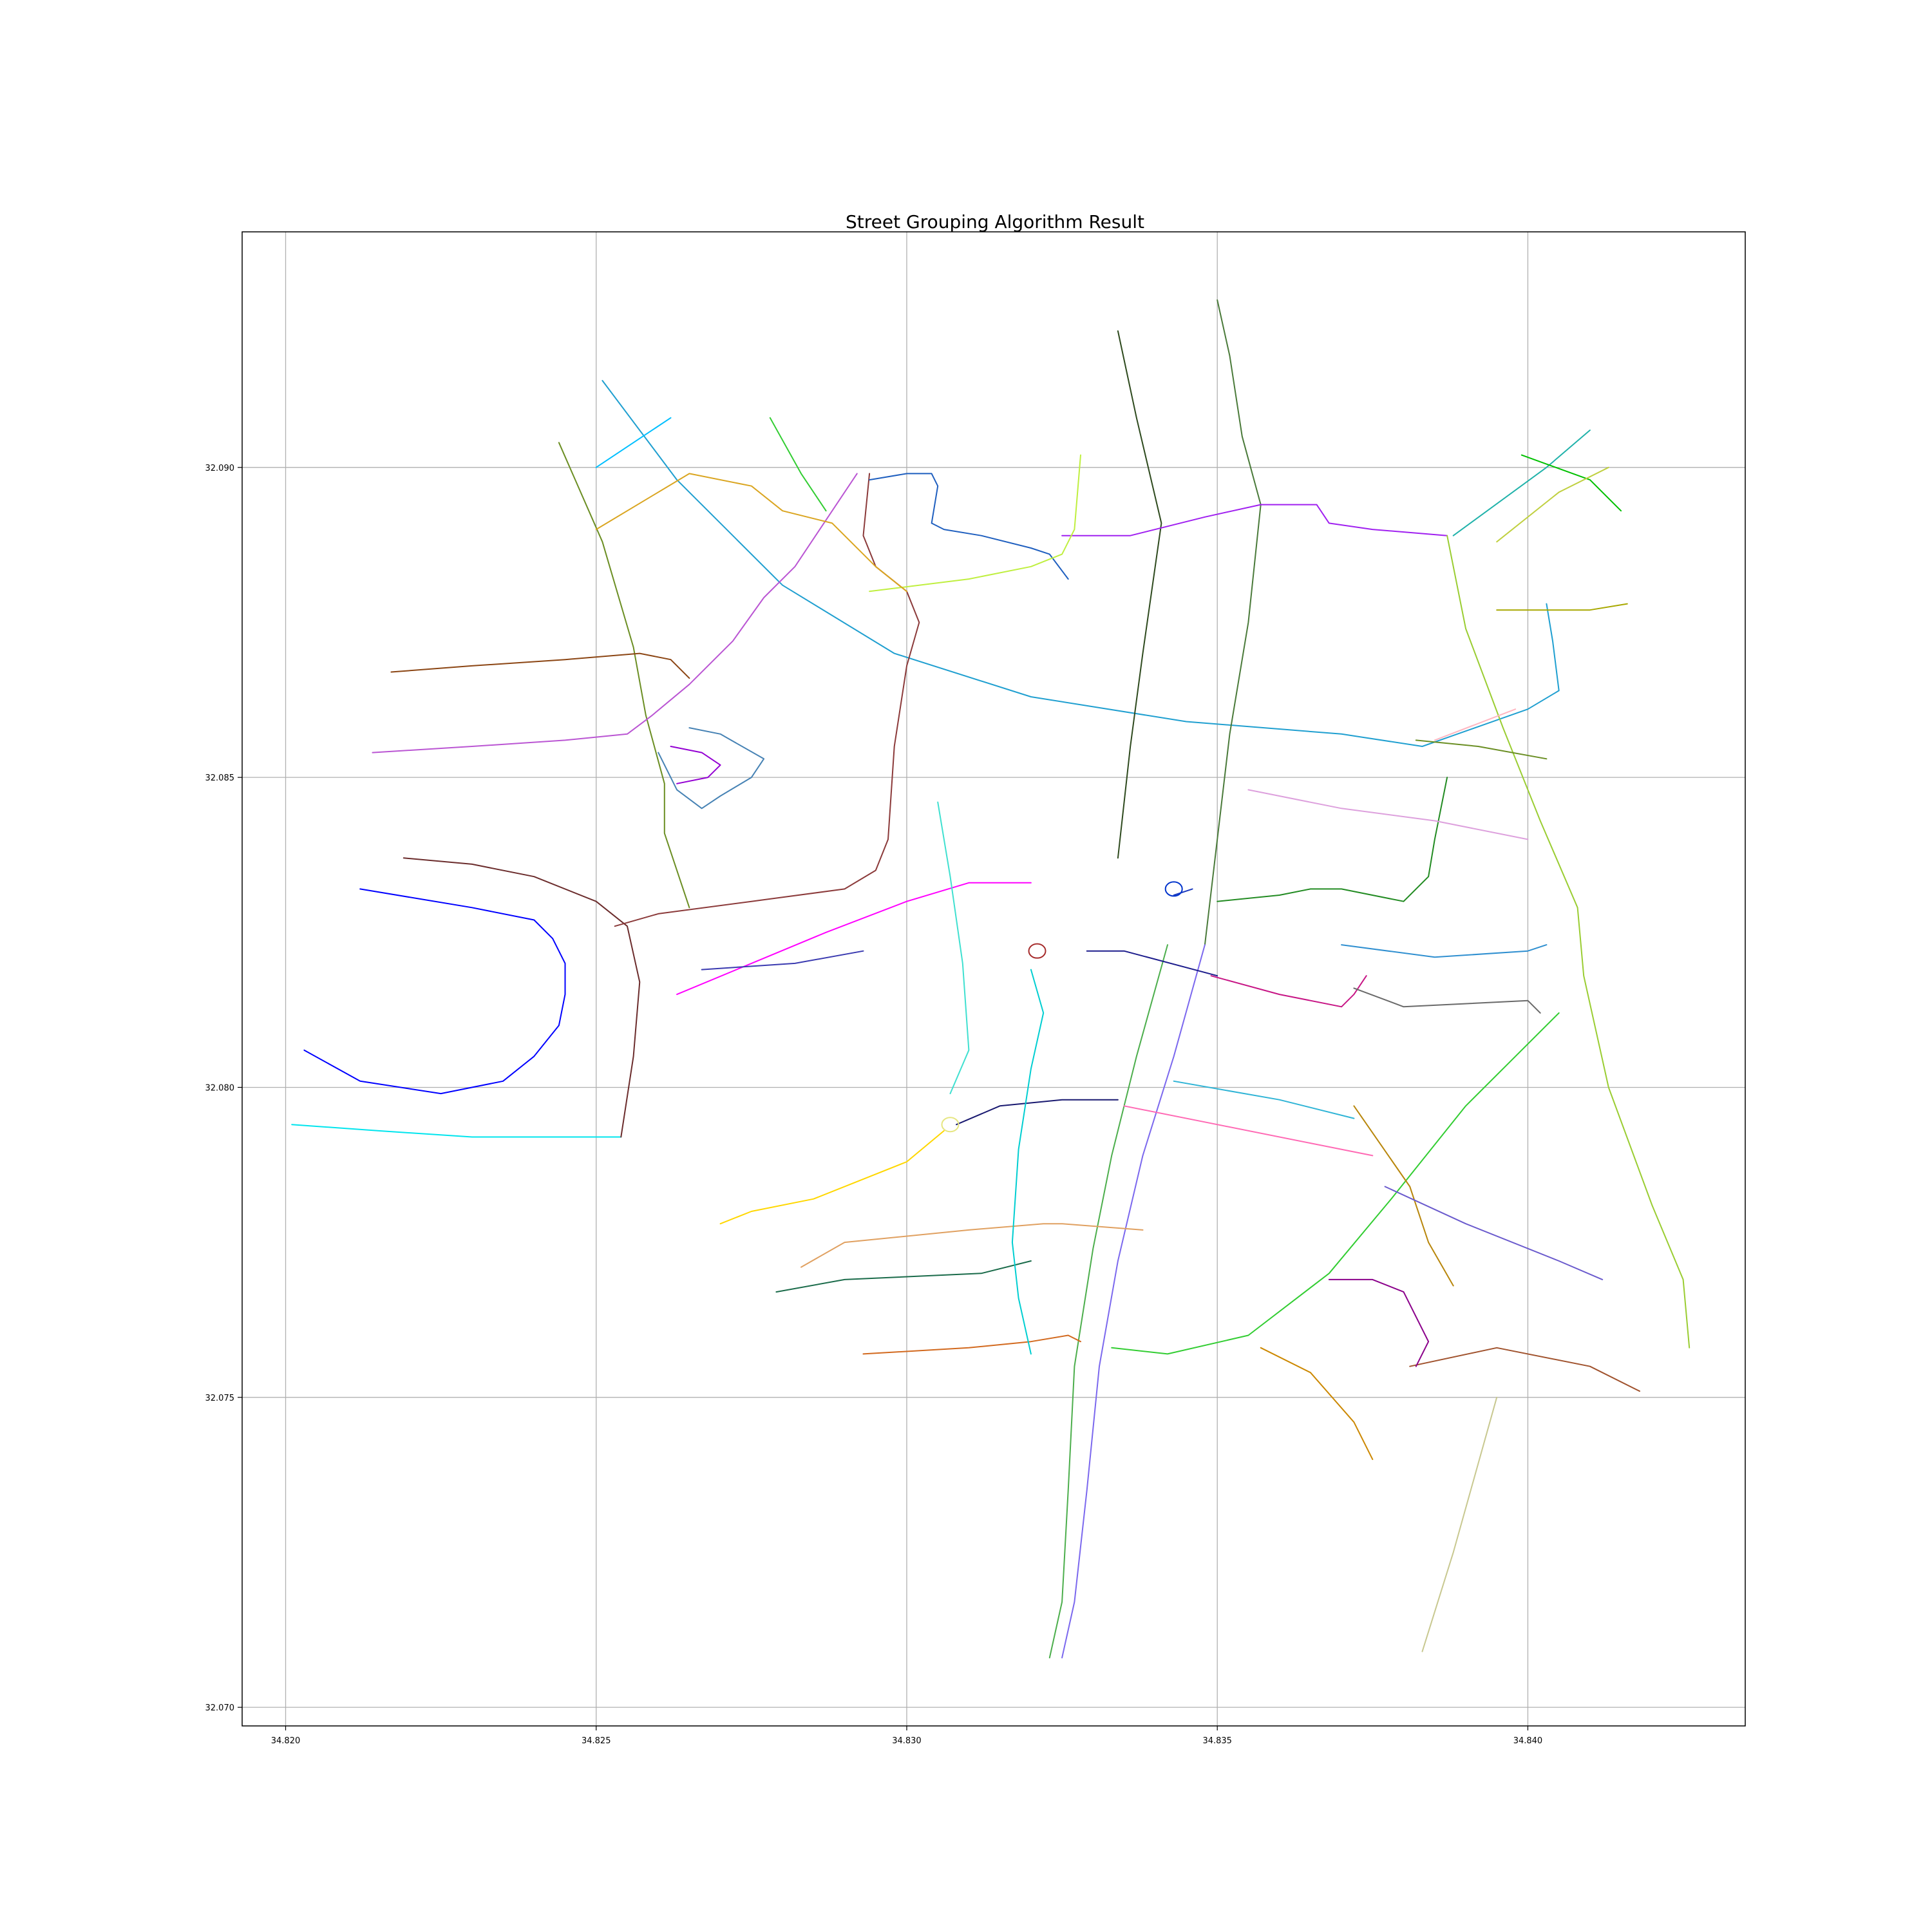  I want to click on y-tick-label: 32.075, so click(220, 1399).